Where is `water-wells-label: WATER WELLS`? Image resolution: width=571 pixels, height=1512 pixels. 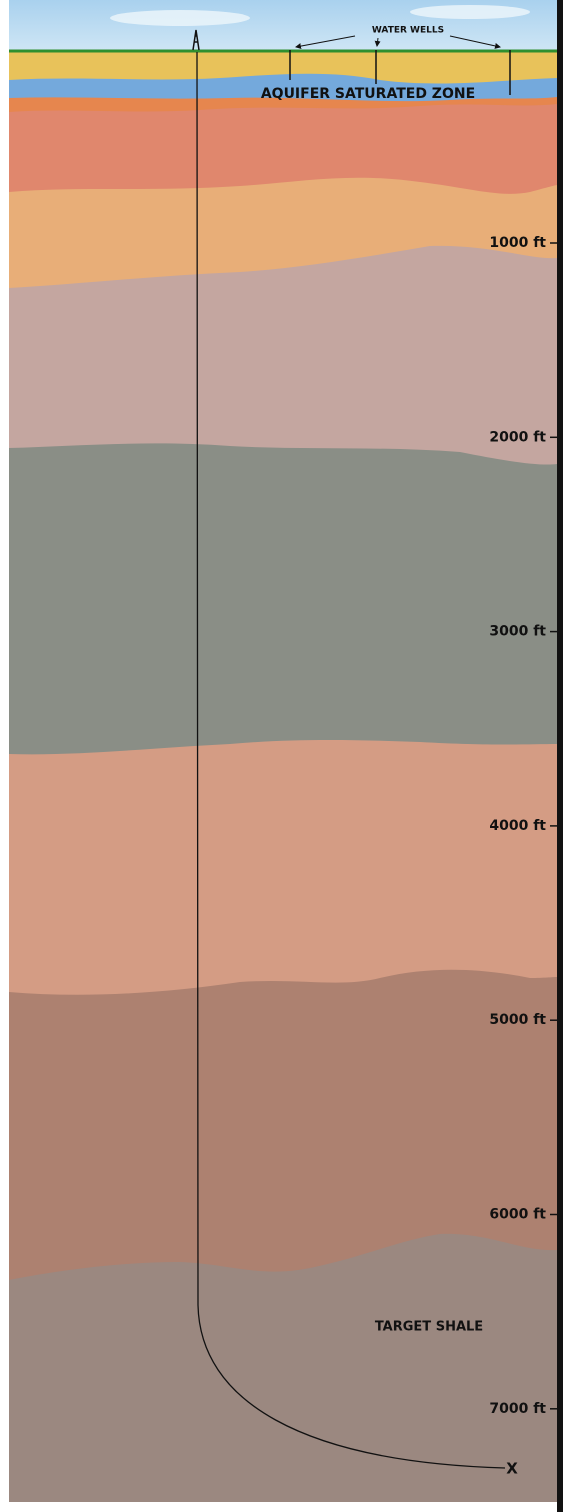 water-wells-label: WATER WELLS is located at coordinates (408, 31).